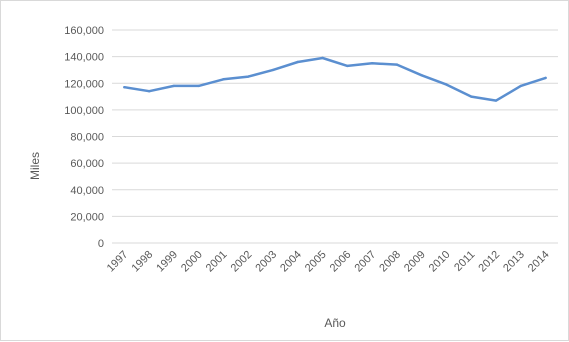 Image resolution: width=569 pixels, height=342 pixels. I want to click on y-tick-label: 40,000, so click(87, 191).